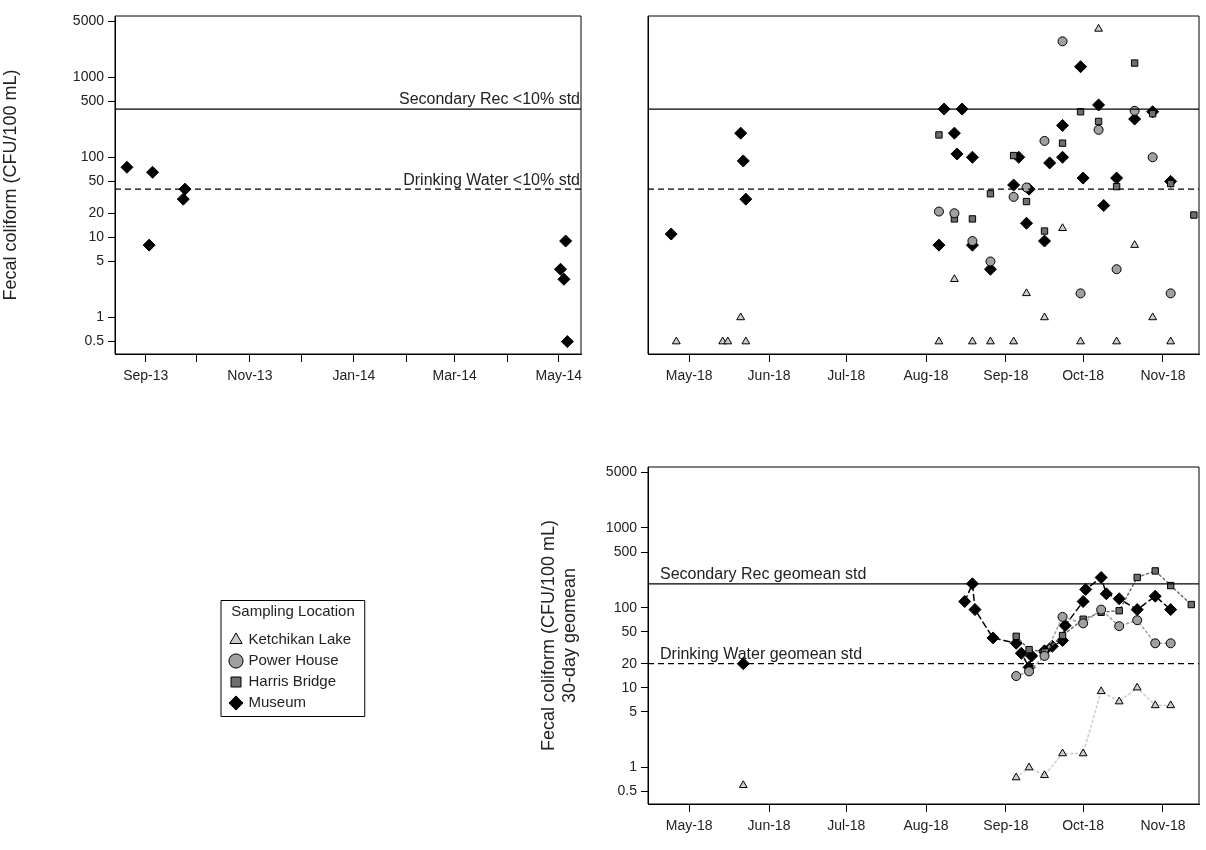 The height and width of the screenshot is (850, 1206). Describe the element at coordinates (761, 654) in the screenshot. I see `ref-line-label: Drinking Water geomean std` at that location.